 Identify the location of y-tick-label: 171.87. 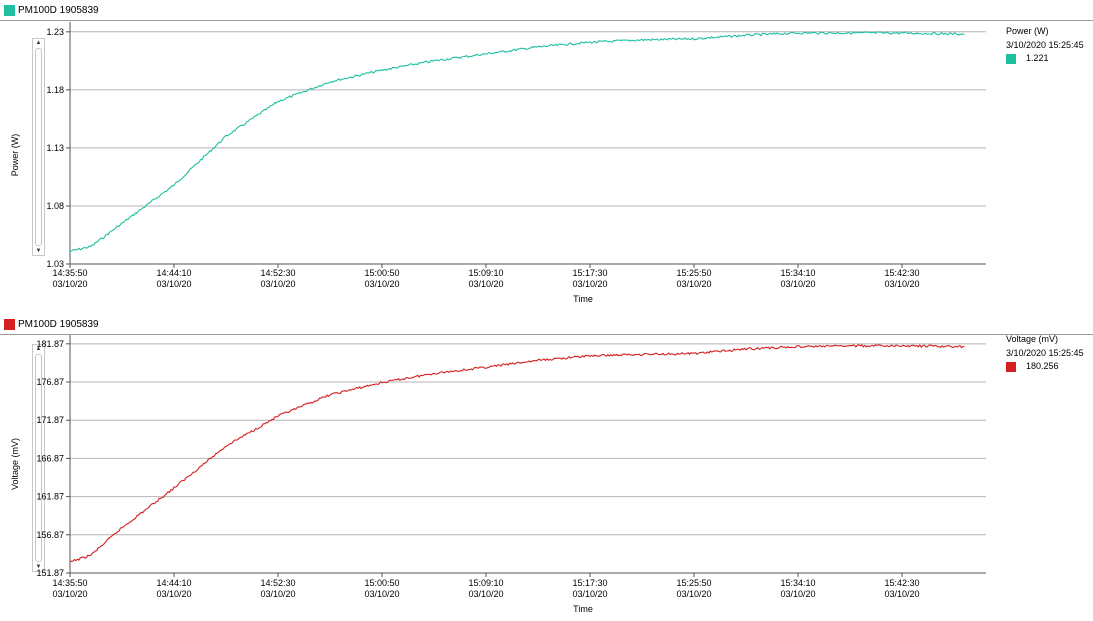
(50, 420).